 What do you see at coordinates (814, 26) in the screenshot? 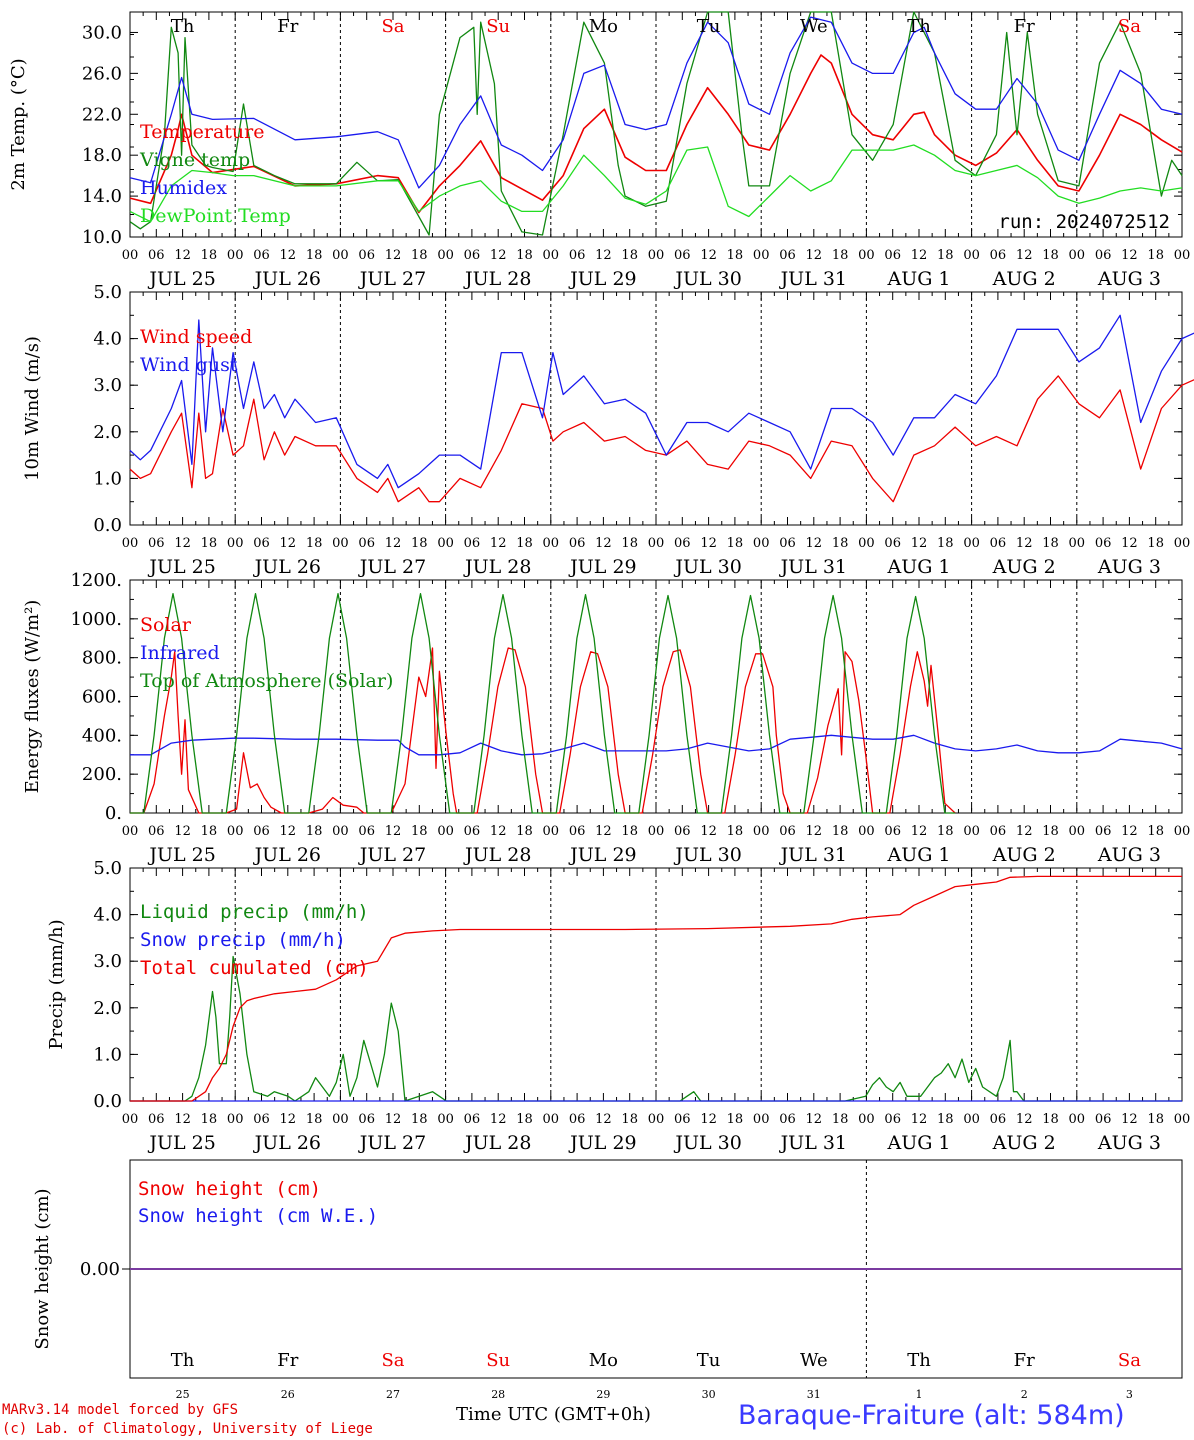
I see `weekday-label: We` at bounding box center [814, 26].